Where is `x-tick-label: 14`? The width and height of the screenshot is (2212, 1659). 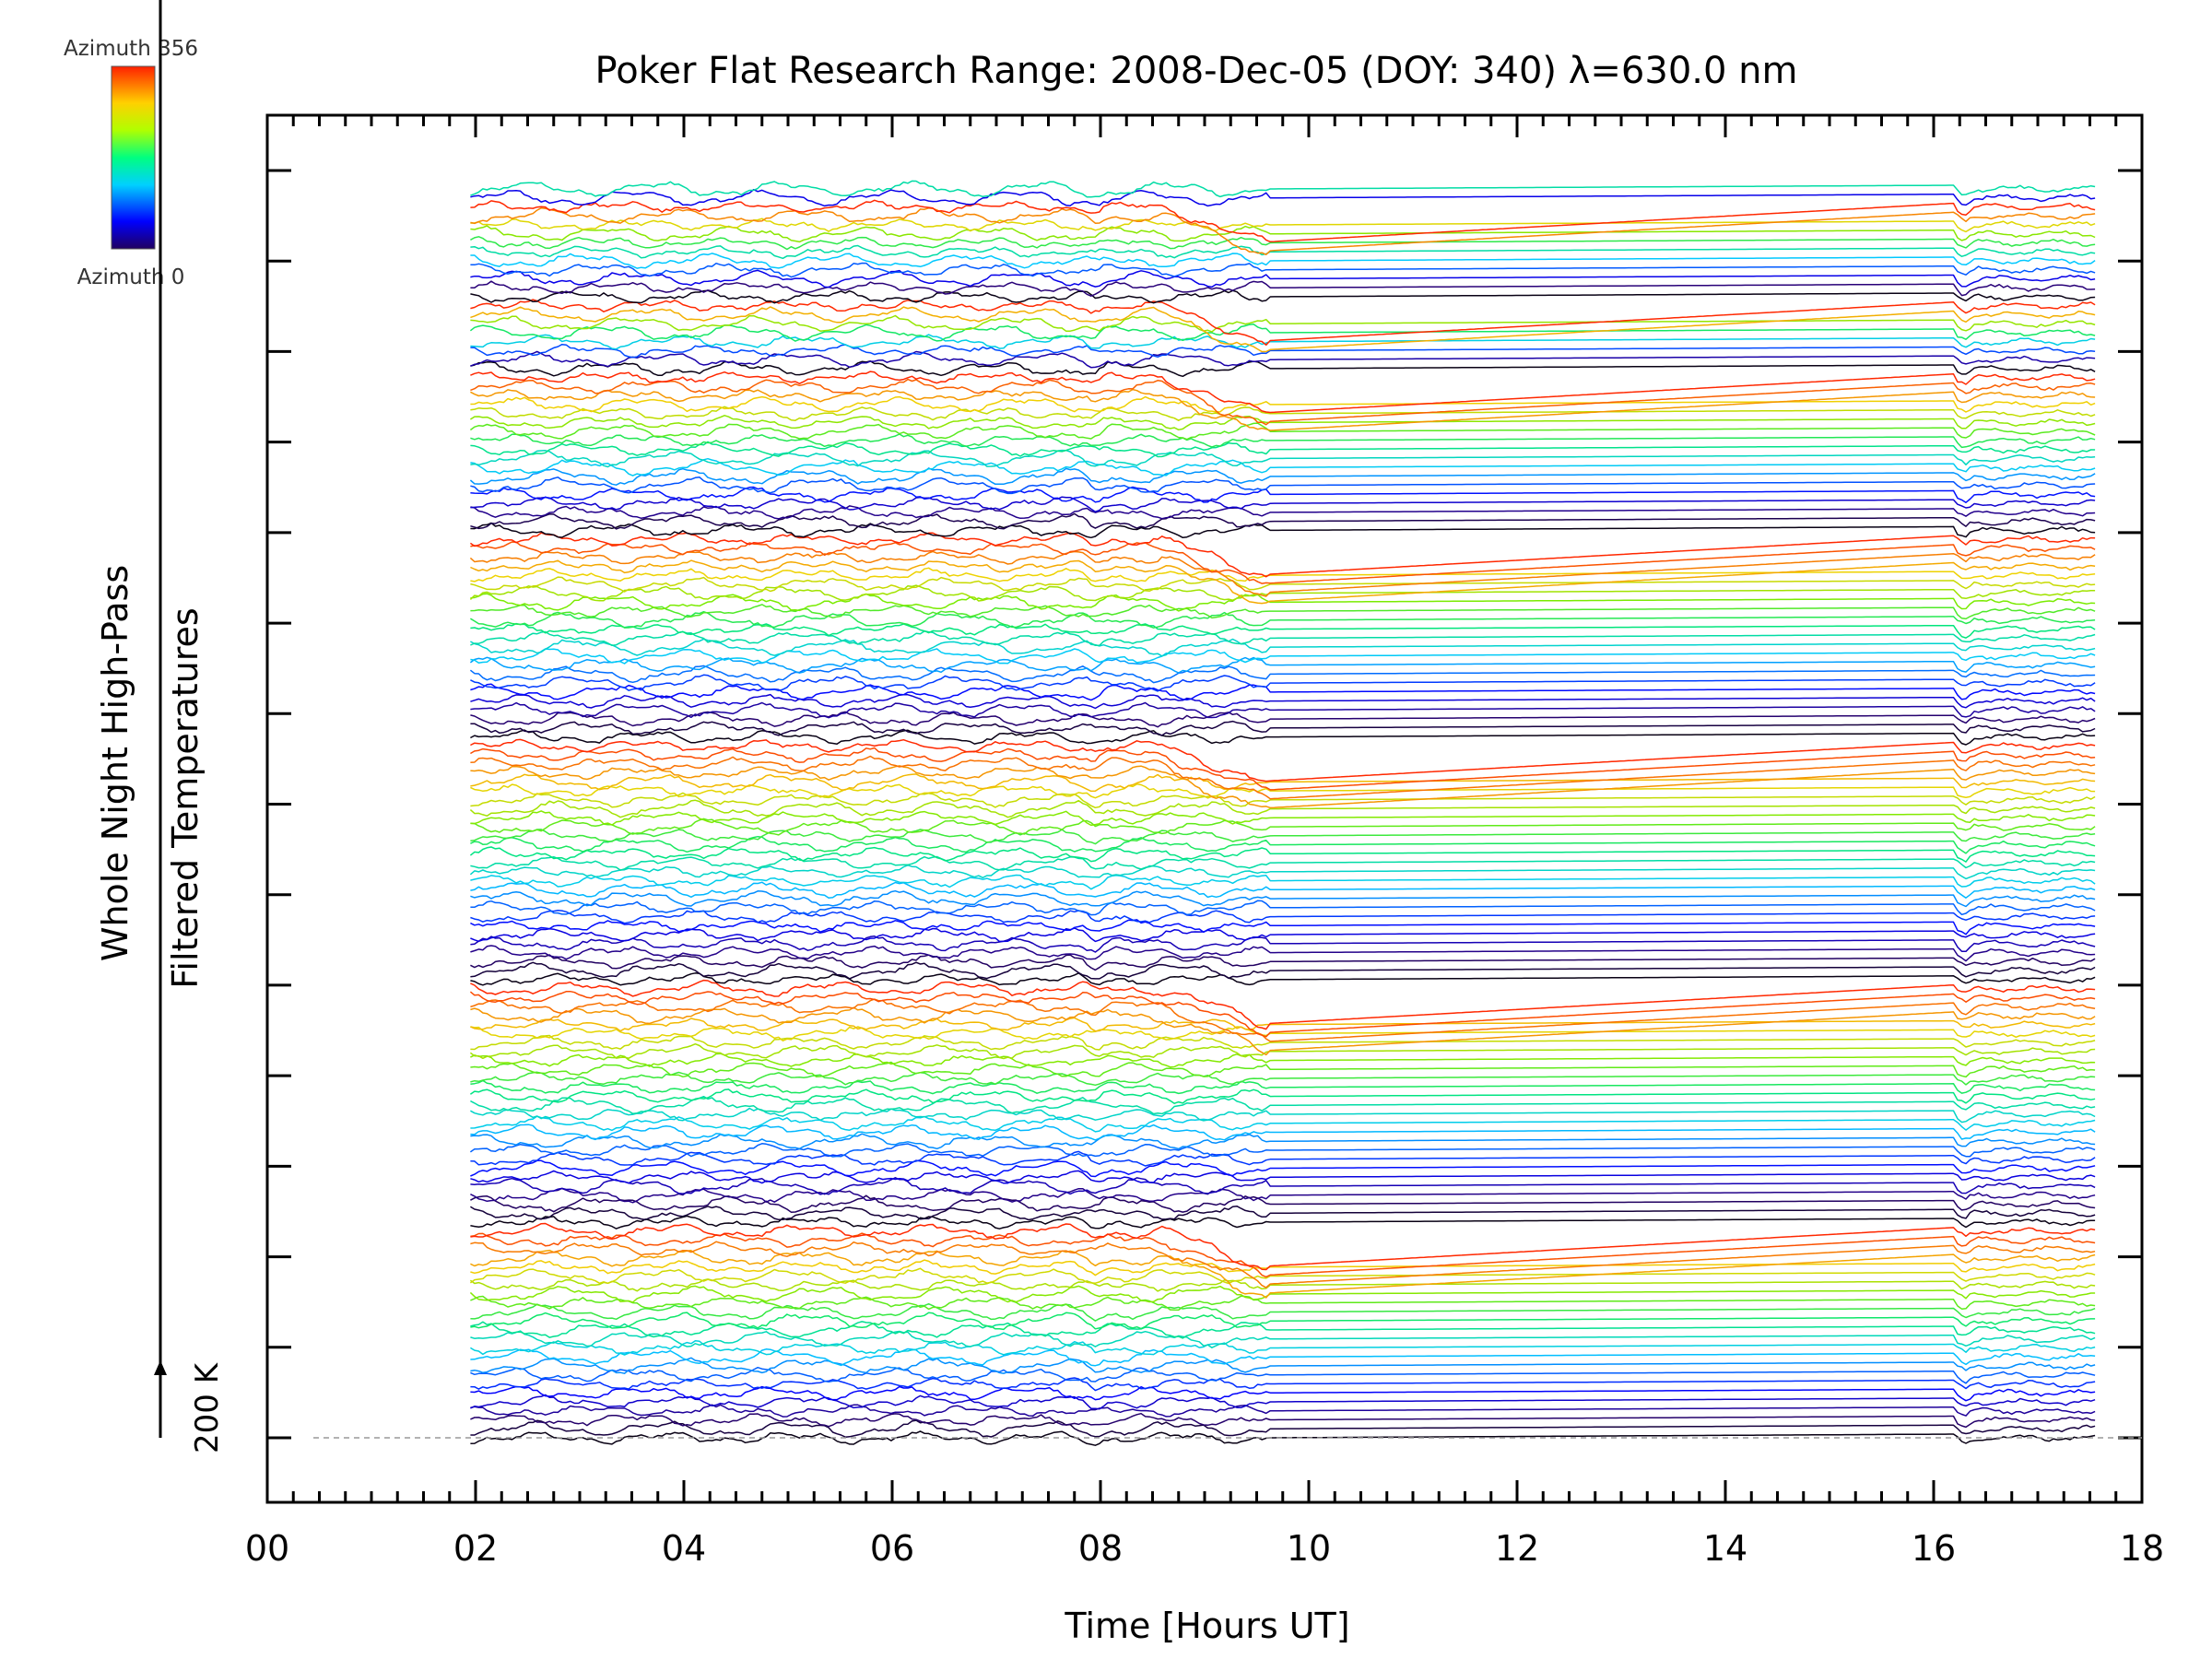
x-tick-label: 14 is located at coordinates (1725, 1548).